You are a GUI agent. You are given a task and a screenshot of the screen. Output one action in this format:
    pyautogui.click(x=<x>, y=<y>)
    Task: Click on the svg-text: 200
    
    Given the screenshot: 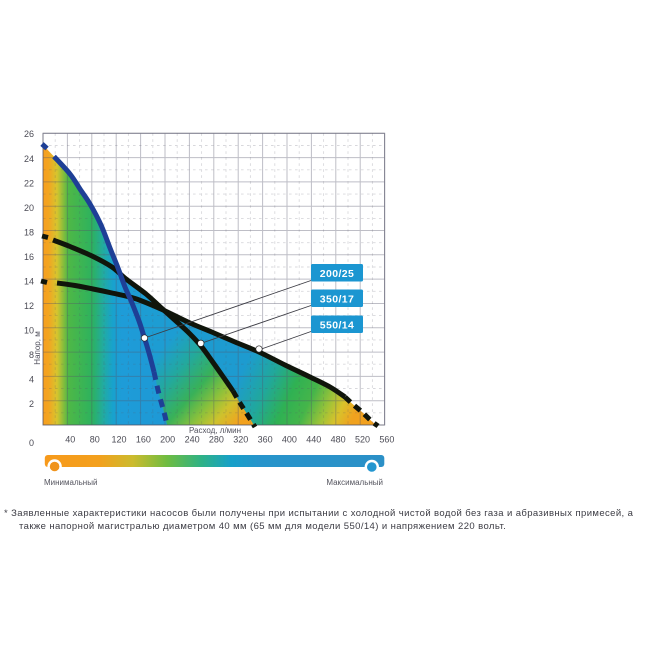 What is the action you would take?
    pyautogui.click(x=167, y=440)
    